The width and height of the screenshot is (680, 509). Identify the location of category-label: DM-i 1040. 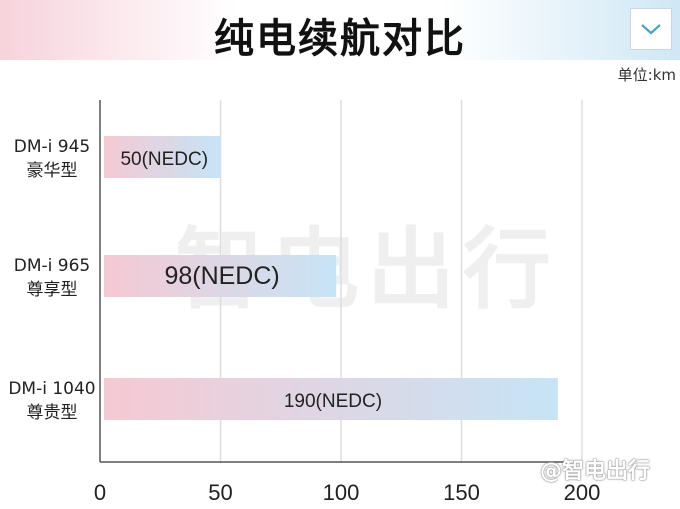
(51, 389).